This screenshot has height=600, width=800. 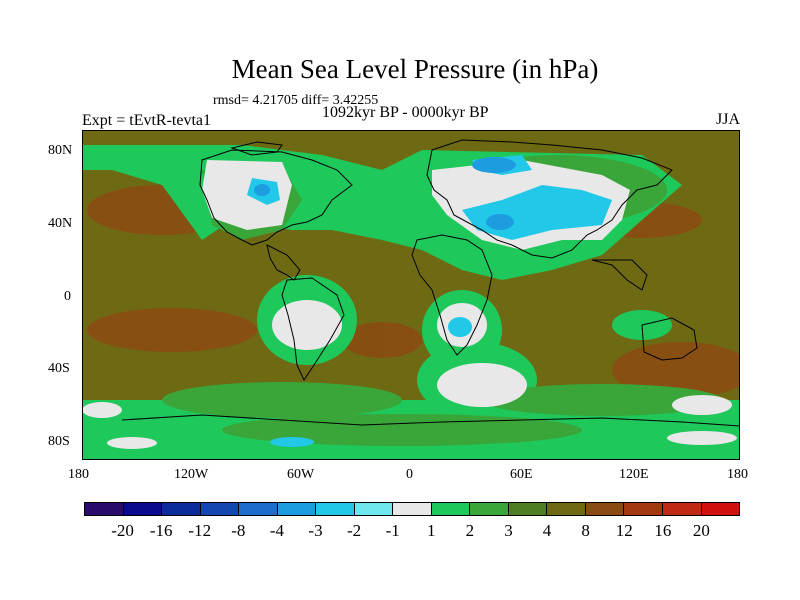 What do you see at coordinates (701, 530) in the screenshot?
I see `colorbar-label: 20` at bounding box center [701, 530].